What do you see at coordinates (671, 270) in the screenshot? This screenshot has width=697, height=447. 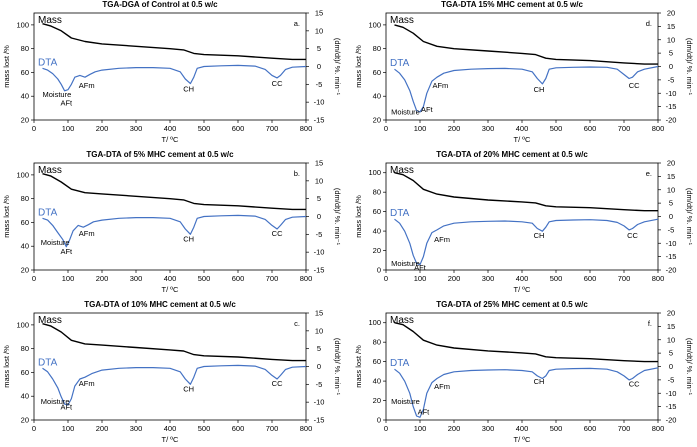 I see `y-right-tick-label: -20` at bounding box center [671, 270].